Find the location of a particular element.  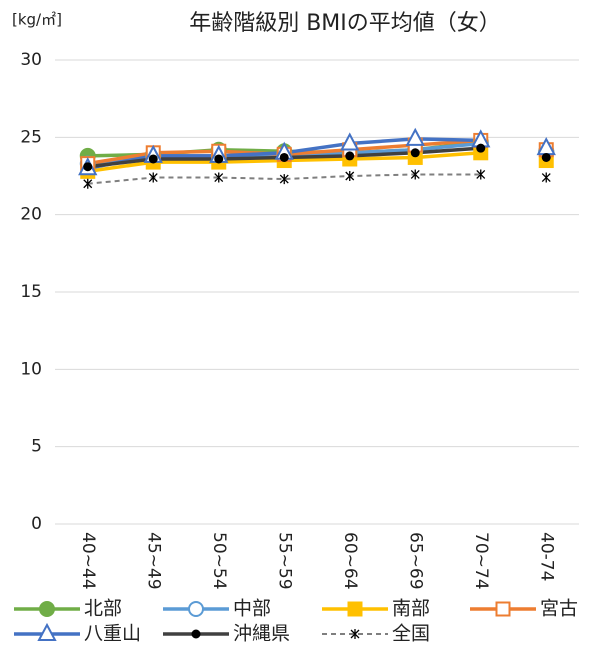

legend-label: 八重山 is located at coordinates (112, 634).